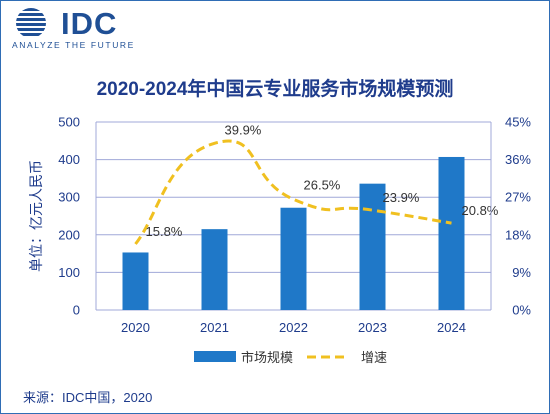  What do you see at coordinates (293, 258) in the screenshot?
I see `bar-2022` at bounding box center [293, 258].